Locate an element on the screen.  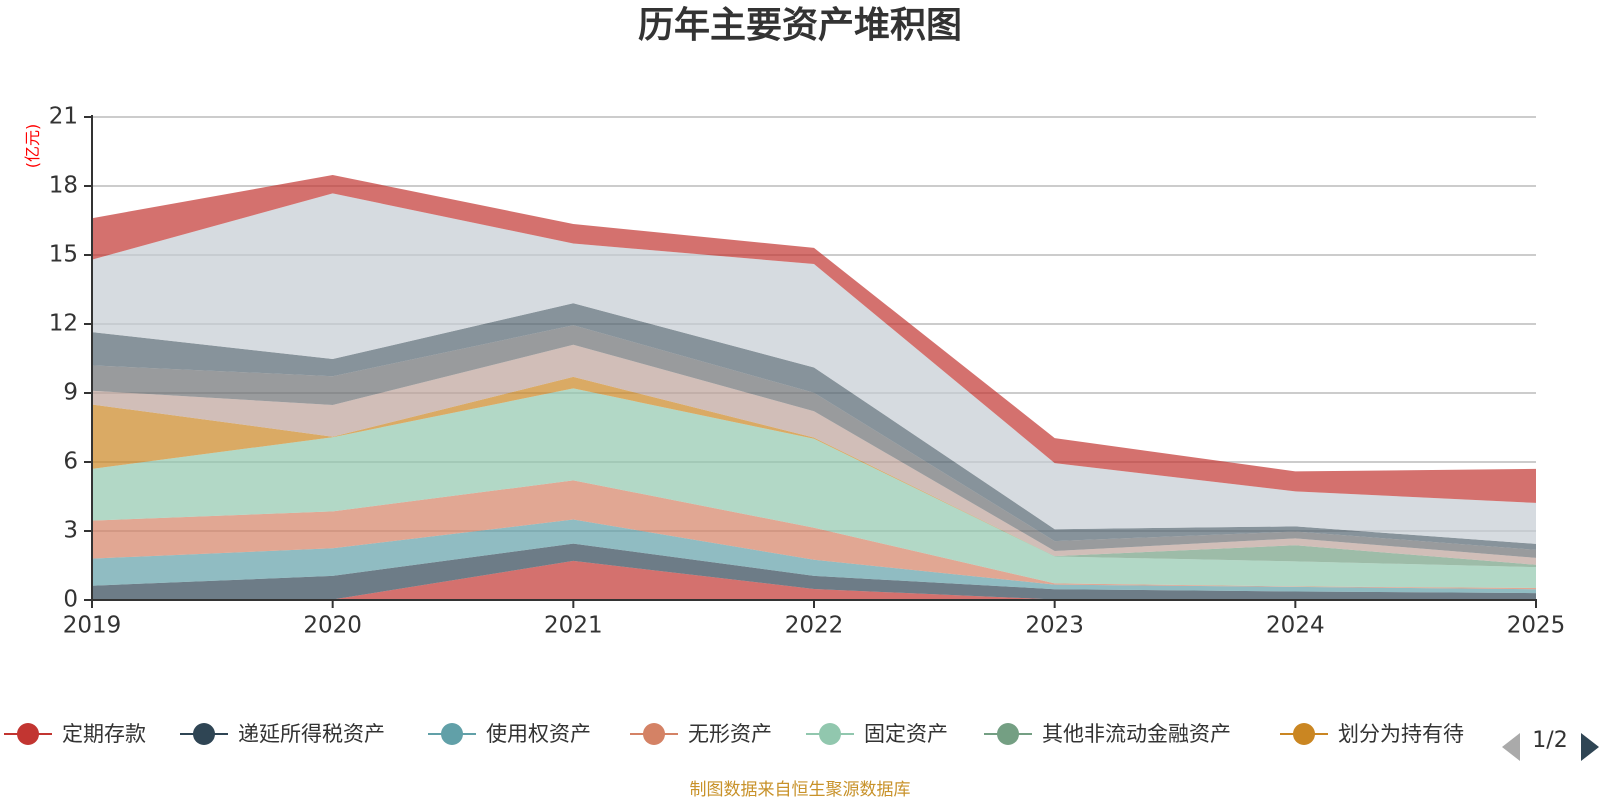
y-tick-label: 6 is located at coordinates (70, 462).